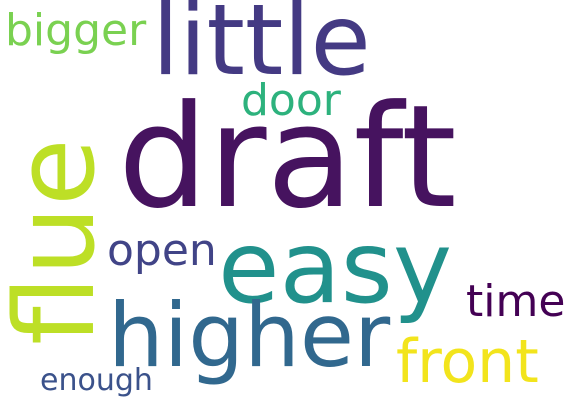 Image resolution: width=576 pixels, height=403 pixels. Describe the element at coordinates (59, 241) in the screenshot. I see `word-flue: flue` at that location.